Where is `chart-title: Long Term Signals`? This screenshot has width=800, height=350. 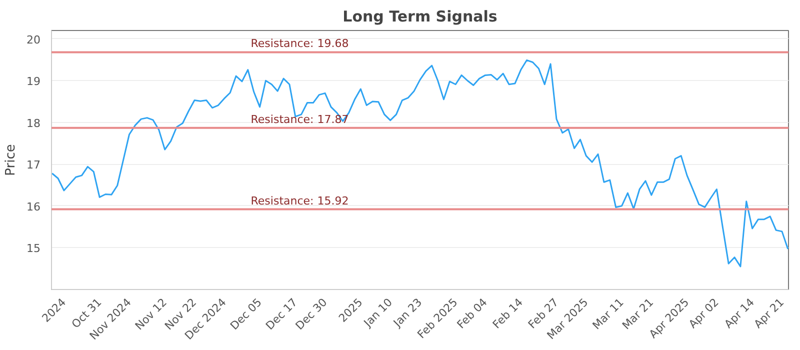 chart-title: Long Term Signals is located at coordinates (420, 17).